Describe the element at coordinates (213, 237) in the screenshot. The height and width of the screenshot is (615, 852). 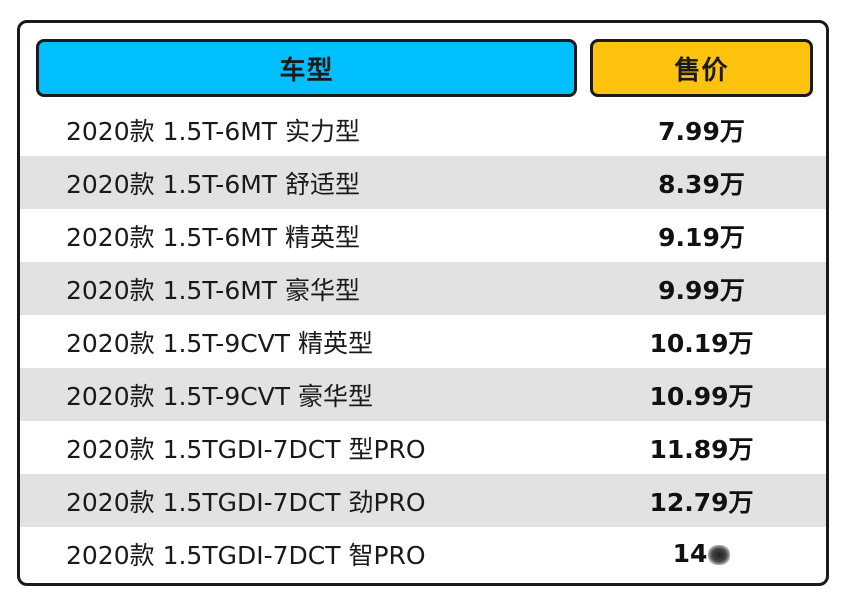
I see `model-cell: 2020款 1.5T-6MT 精英型` at that location.